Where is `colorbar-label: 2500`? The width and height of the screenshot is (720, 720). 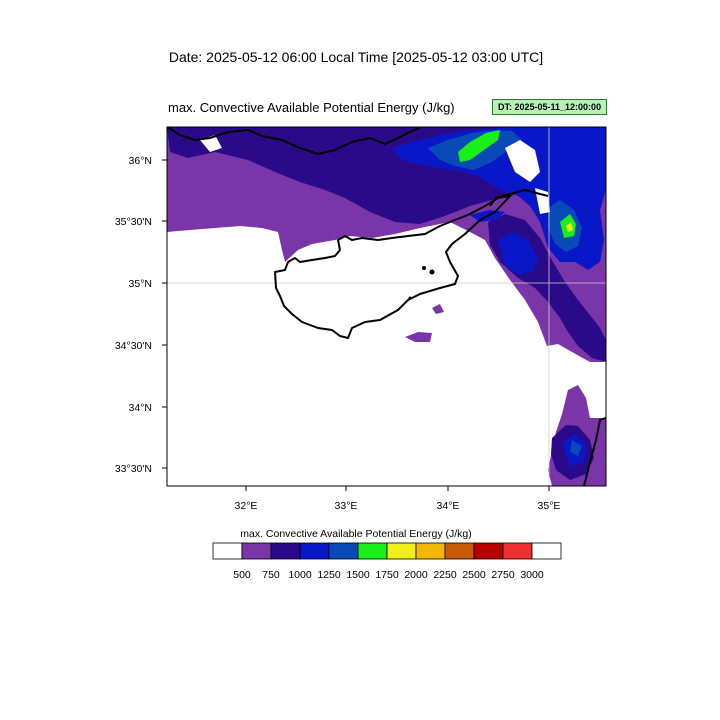
colorbar-label: 2500 is located at coordinates (474, 575).